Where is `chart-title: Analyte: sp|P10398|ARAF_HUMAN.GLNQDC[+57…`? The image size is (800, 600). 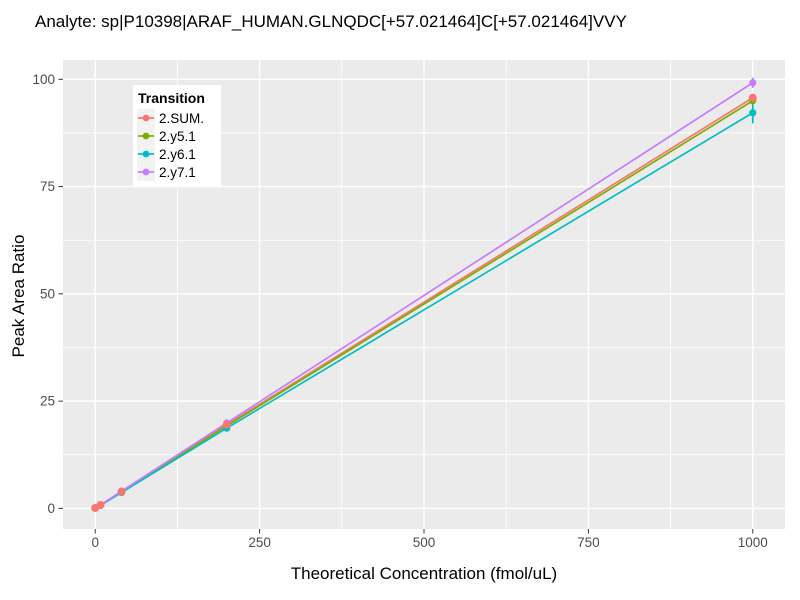
chart-title: Analyte: sp|P10398|ARAF_HUMAN.GLNQDC[+57… is located at coordinates (331, 21).